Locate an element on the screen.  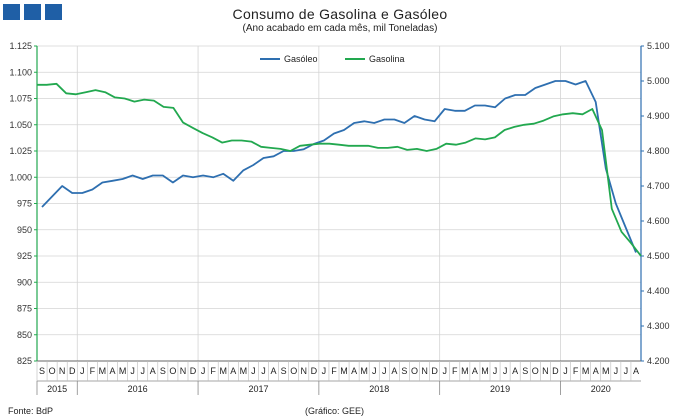
left-tick-label: 1.050 is located at coordinates (20, 125).